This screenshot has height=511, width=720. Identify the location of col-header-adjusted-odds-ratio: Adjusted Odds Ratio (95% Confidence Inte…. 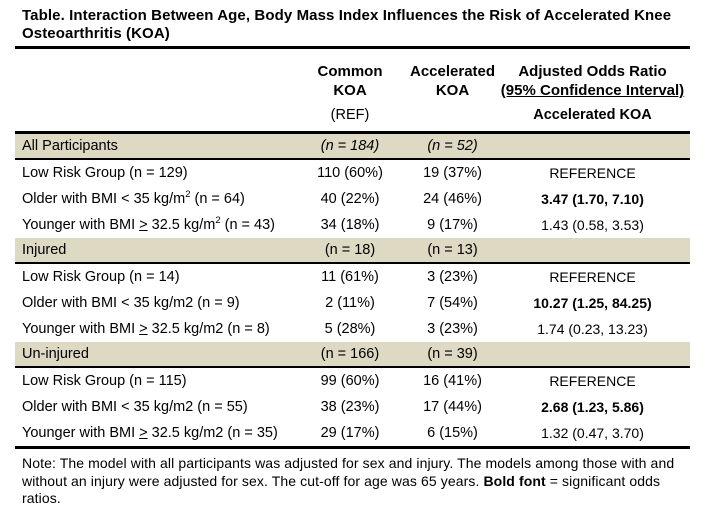
(592, 81).